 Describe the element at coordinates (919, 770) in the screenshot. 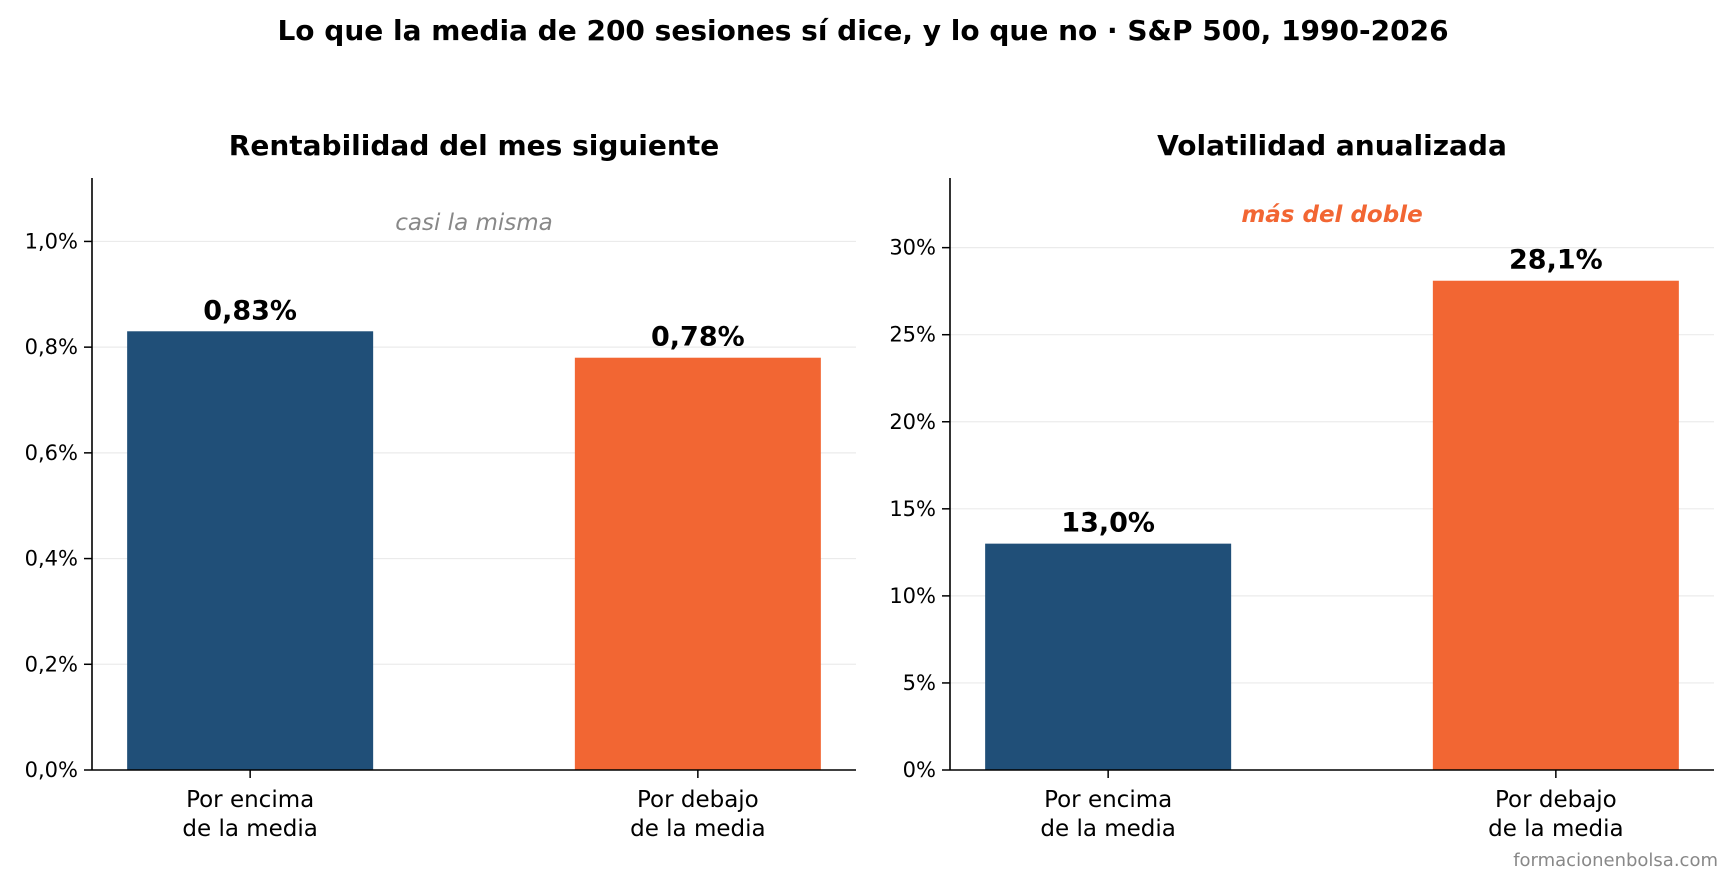

I see `y-tick-label: 0%` at that location.